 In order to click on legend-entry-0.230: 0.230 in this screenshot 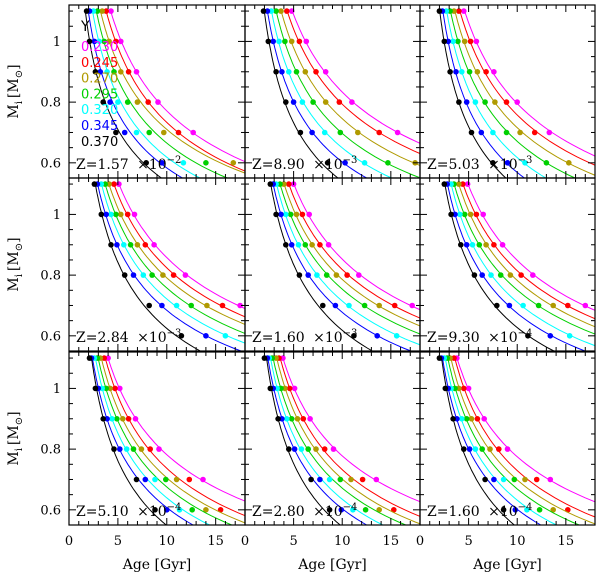, I will do `click(99, 47)`.